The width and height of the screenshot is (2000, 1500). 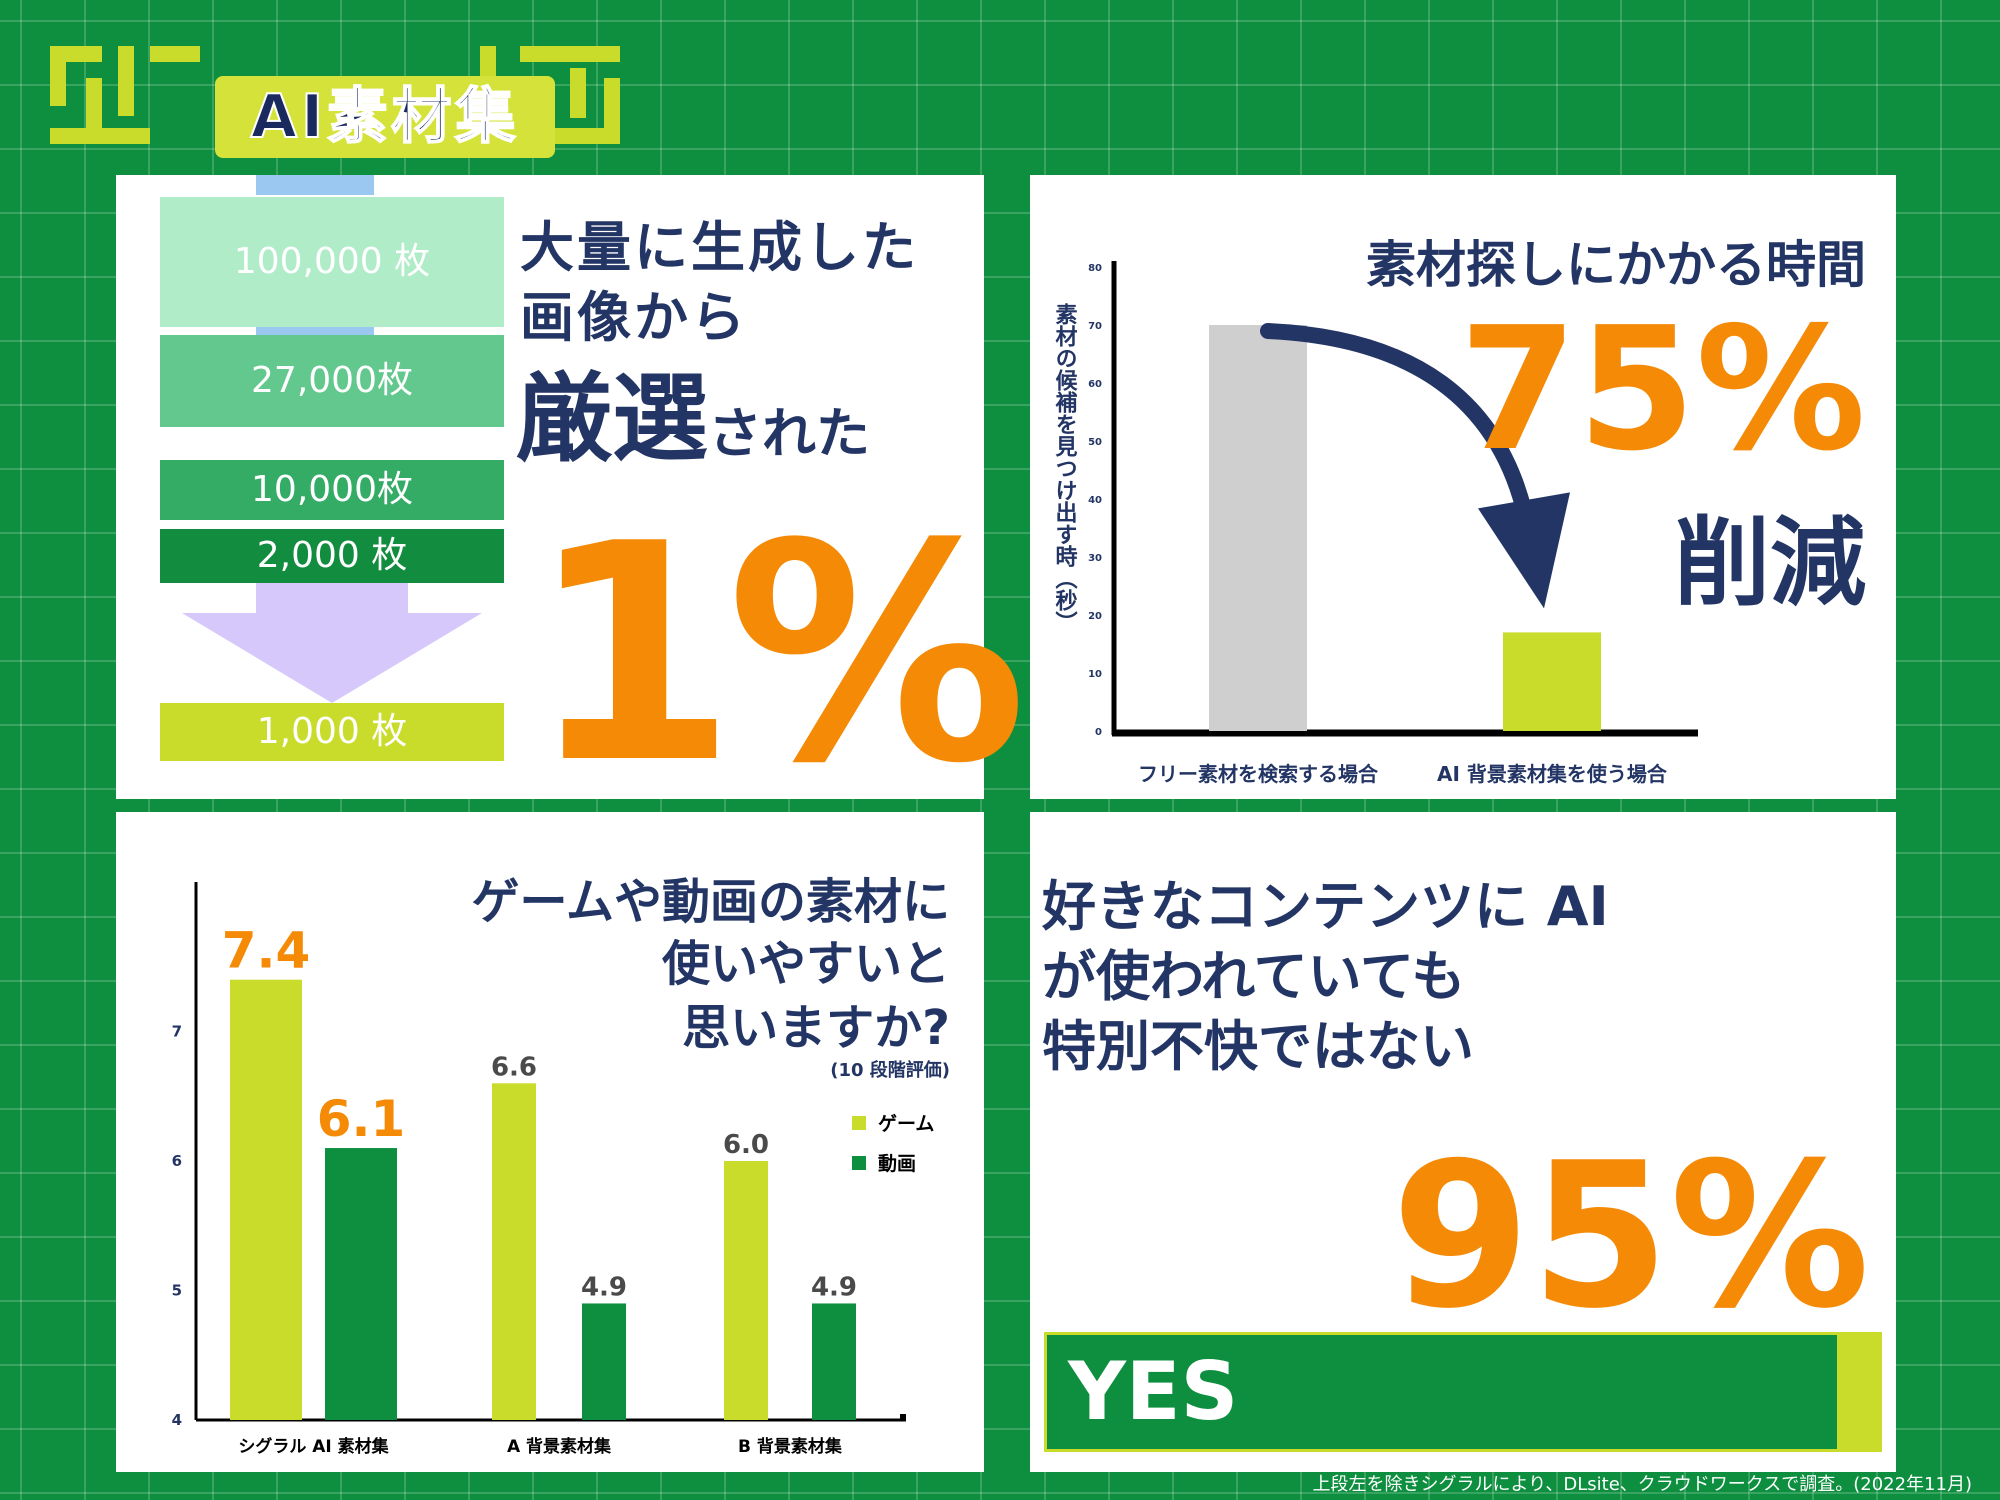 I want to click on bar-動画-2, so click(x=604, y=1361).